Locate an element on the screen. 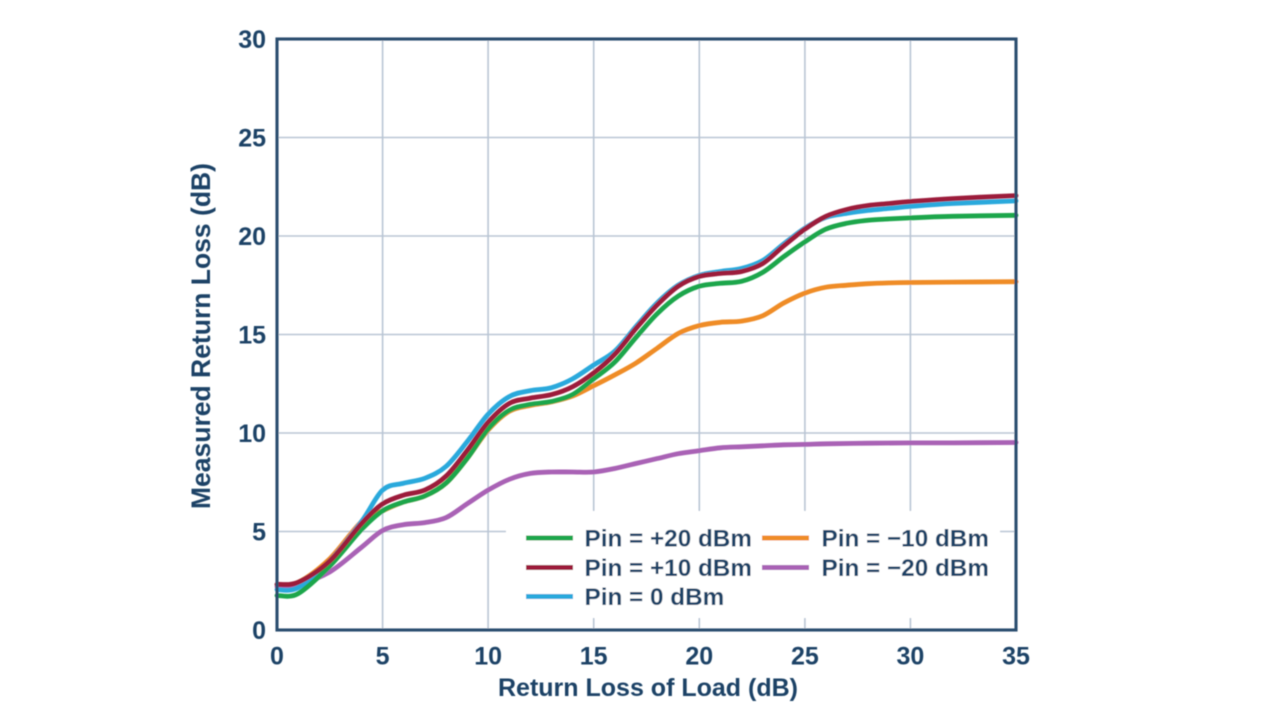  svg-text: Measured Return Loss (dB) is located at coordinates (201, 336).